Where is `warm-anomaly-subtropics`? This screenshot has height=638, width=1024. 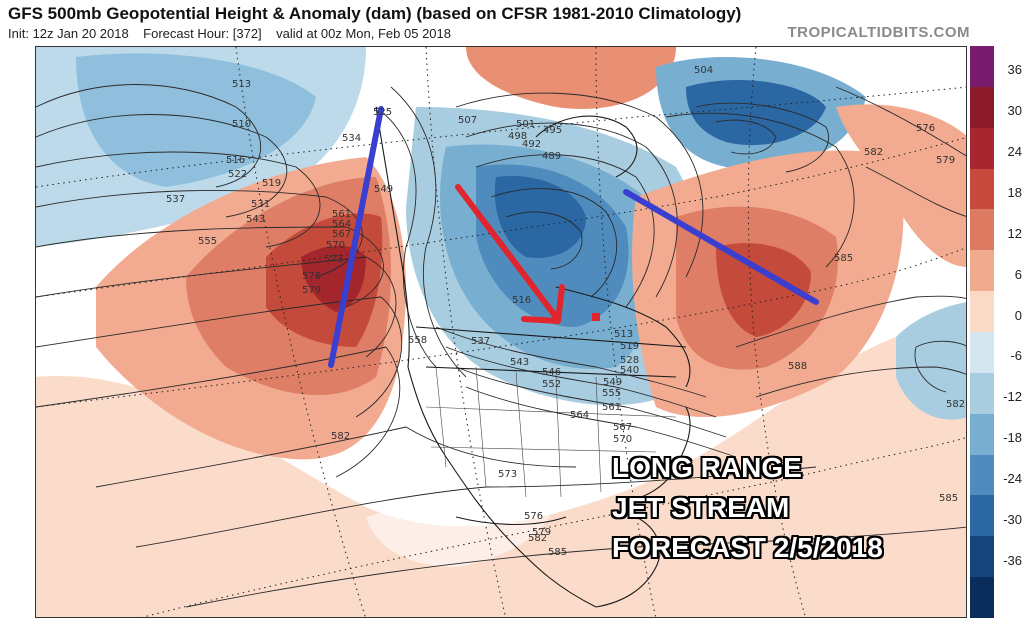
warm-anomaly-subtropics is located at coordinates (461, 528).